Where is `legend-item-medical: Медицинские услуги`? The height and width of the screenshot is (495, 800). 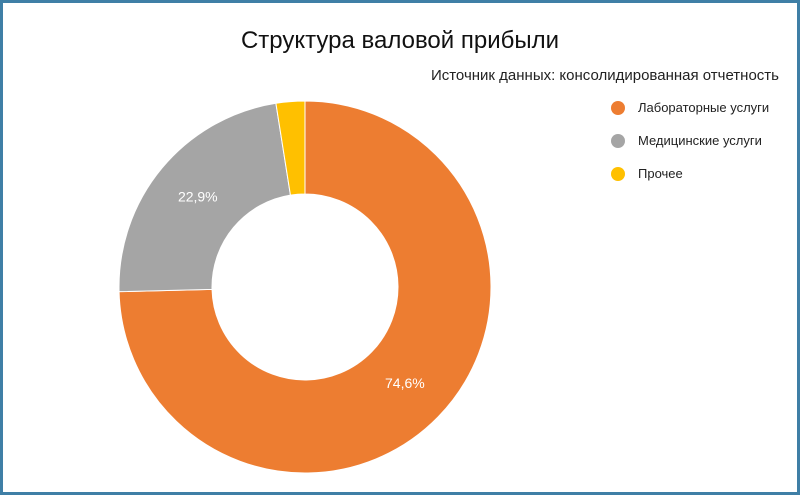 legend-item-medical: Медицинские услуги is located at coordinates (690, 140).